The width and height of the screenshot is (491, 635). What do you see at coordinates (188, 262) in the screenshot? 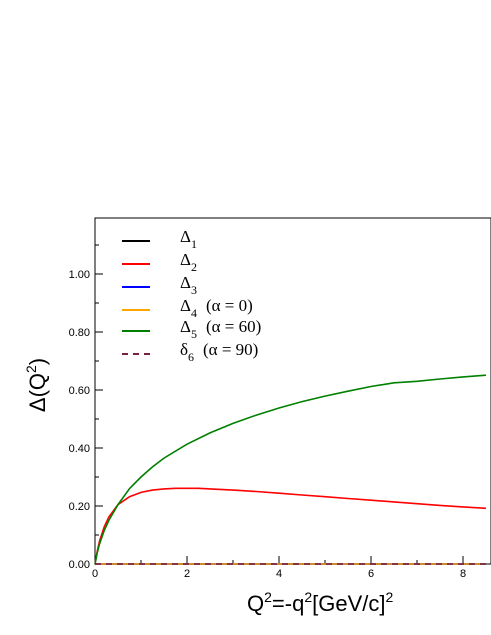
I see `legend-label-2: Δ2` at bounding box center [188, 262].